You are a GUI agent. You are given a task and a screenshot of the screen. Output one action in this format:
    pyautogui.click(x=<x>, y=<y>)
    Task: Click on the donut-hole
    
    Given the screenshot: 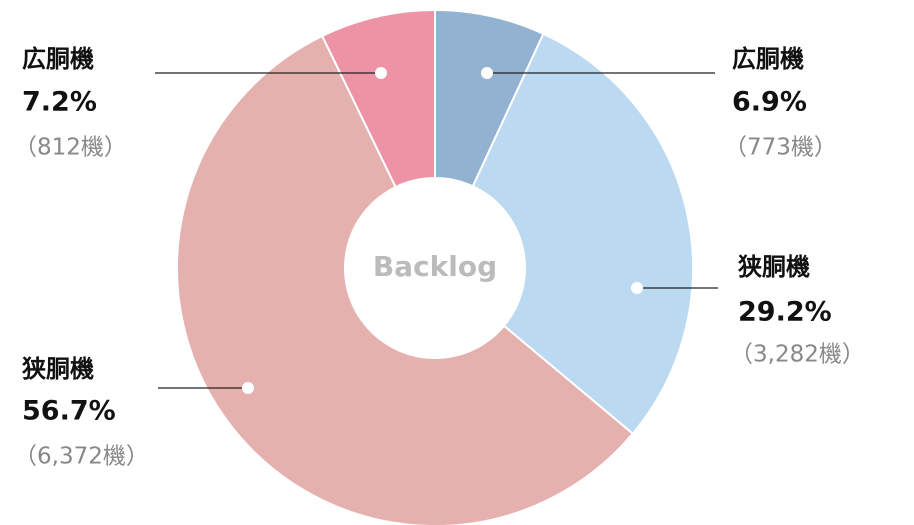 What is the action you would take?
    pyautogui.click(x=435, y=268)
    